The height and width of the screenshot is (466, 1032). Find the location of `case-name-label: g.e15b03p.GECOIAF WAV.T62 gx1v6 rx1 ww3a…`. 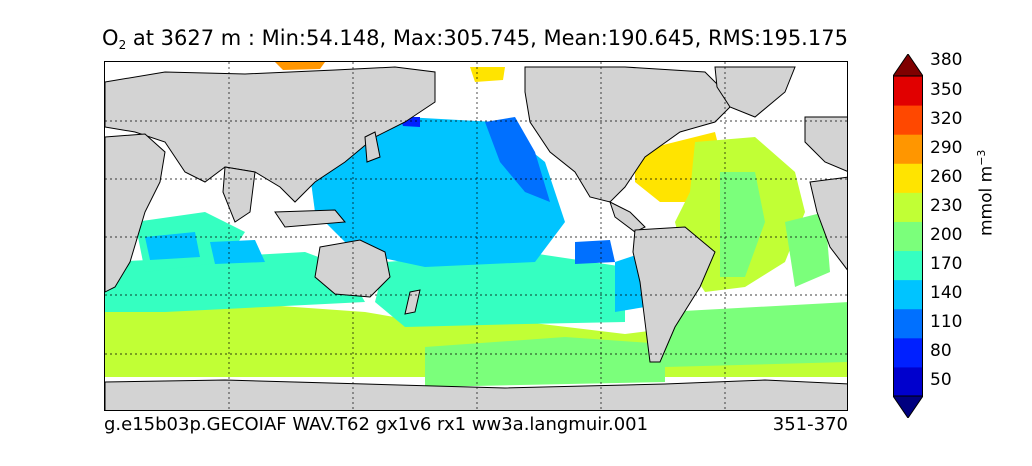

case-name-label: g.e15b03p.GECOIAF WAV.T62 gx1v6 rx1 ww3a… is located at coordinates (376, 424).